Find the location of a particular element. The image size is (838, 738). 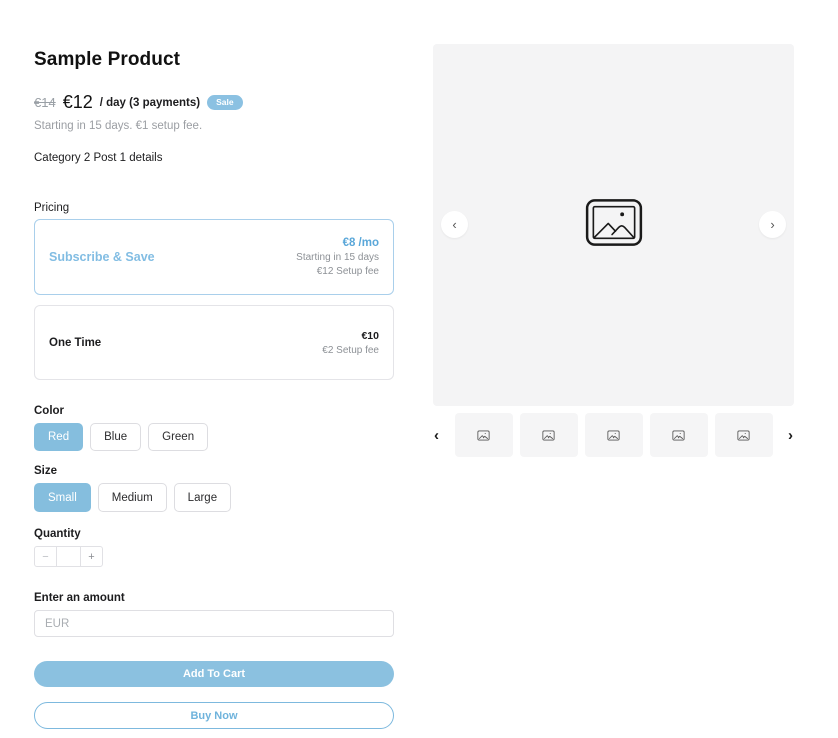

color-label: Color is located at coordinates (49, 411).